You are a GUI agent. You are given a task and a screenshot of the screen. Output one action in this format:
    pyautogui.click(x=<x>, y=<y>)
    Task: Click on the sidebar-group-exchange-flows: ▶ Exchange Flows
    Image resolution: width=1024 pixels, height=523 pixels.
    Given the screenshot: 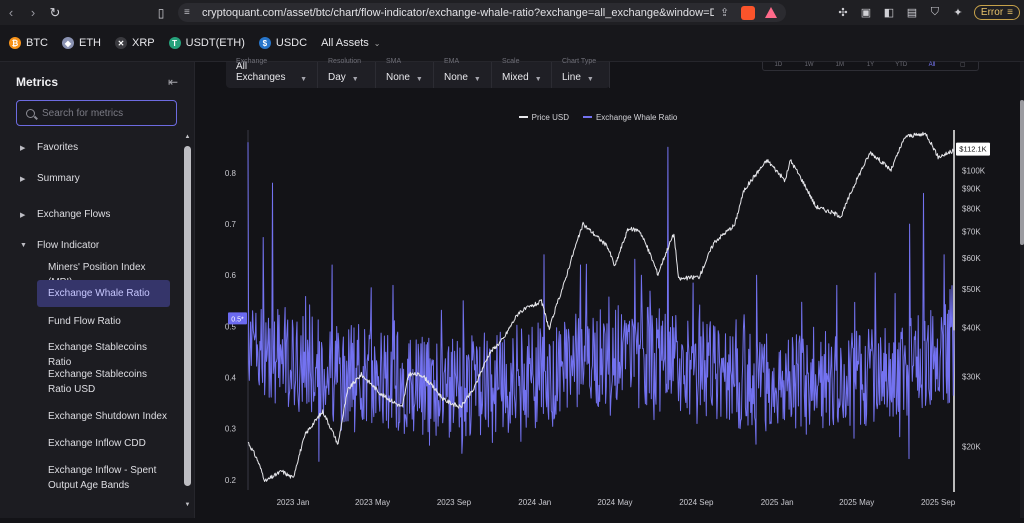 What is the action you would take?
    pyautogui.click(x=65, y=214)
    